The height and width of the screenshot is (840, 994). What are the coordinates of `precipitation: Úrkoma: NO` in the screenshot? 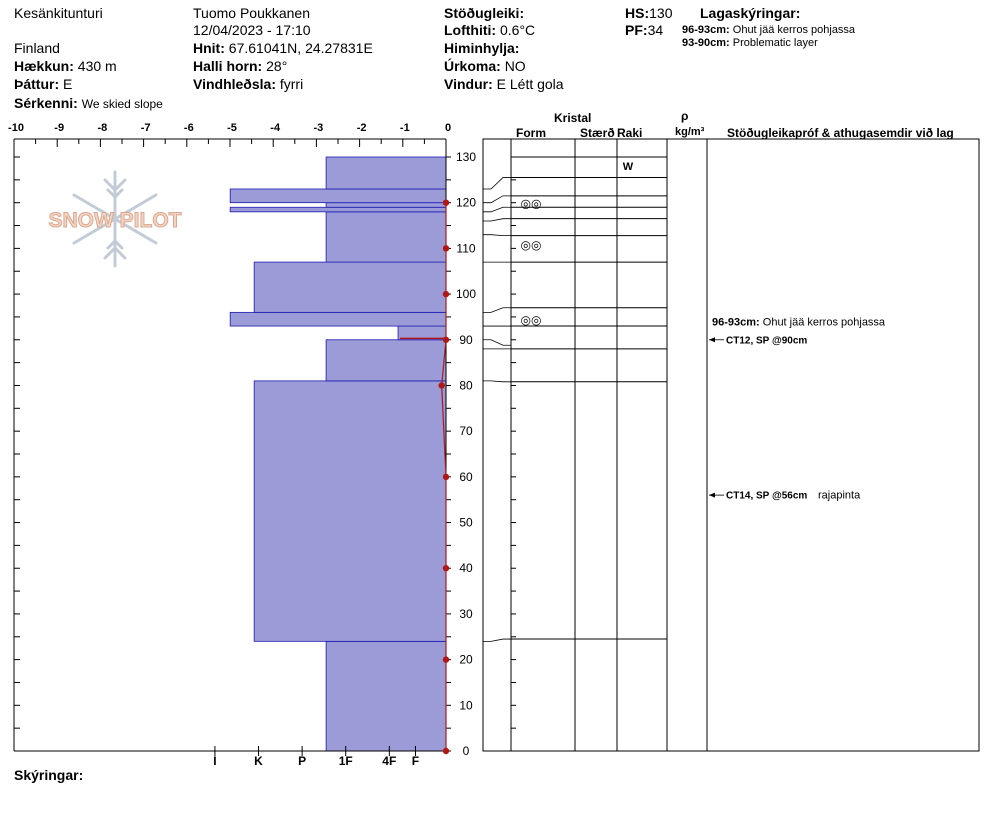 It's located at (485, 66).